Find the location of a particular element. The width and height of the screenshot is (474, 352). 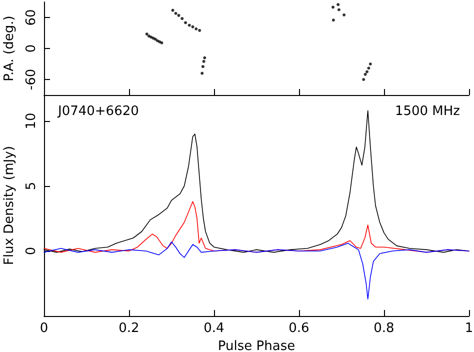

line-series is located at coordinates (257, 271).